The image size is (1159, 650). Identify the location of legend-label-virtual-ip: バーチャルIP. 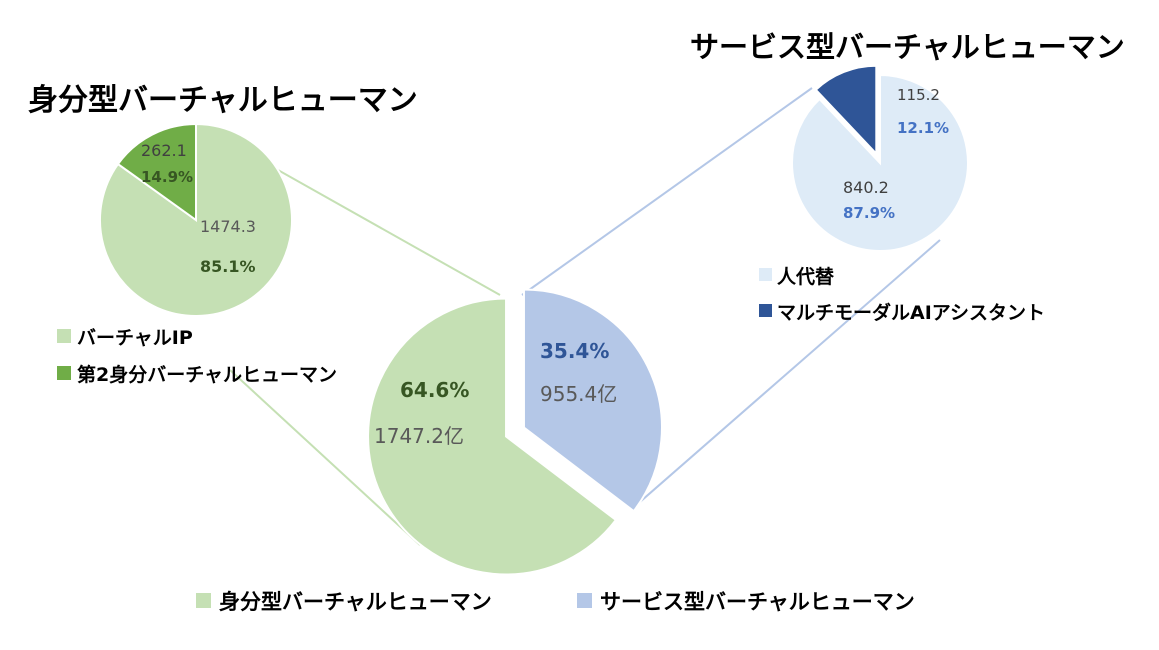
(135, 338).